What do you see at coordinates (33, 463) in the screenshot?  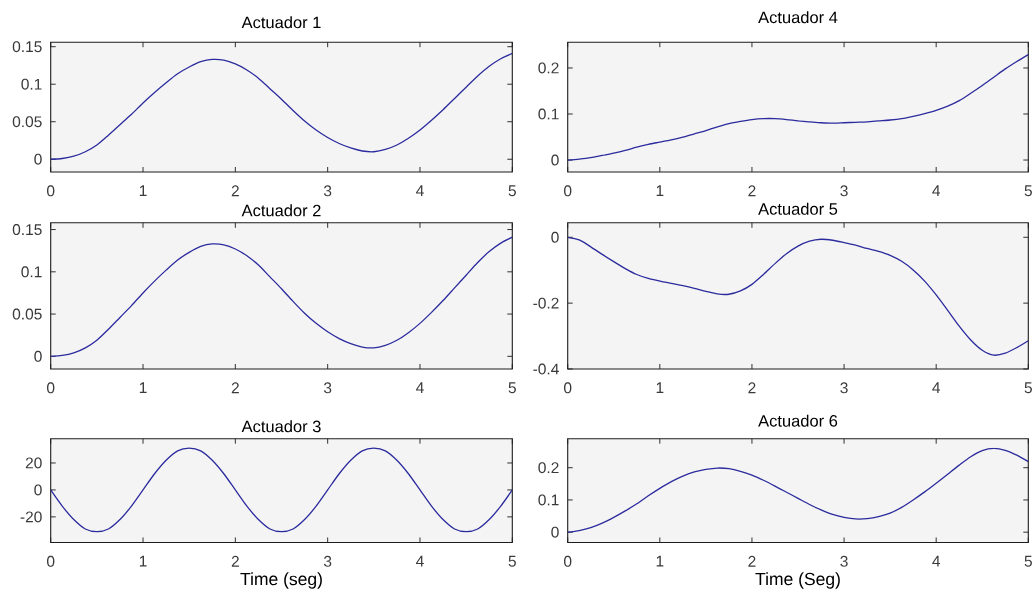 I see `y-tick-label: 20` at bounding box center [33, 463].